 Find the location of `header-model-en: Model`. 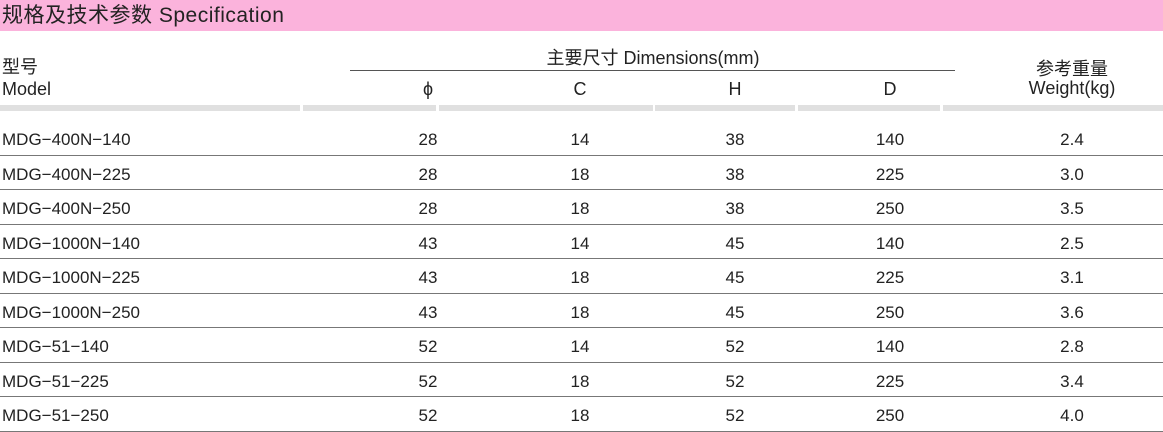

header-model-en: Model is located at coordinates (27, 89).